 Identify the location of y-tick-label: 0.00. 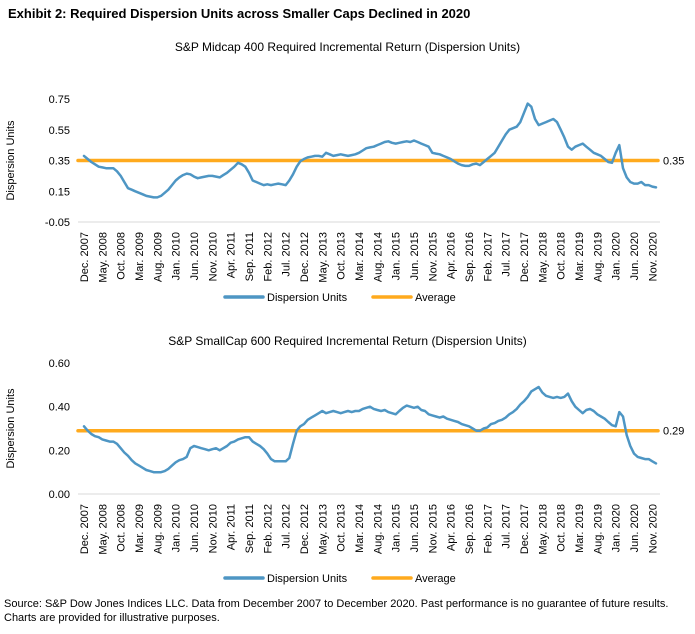
(59, 495).